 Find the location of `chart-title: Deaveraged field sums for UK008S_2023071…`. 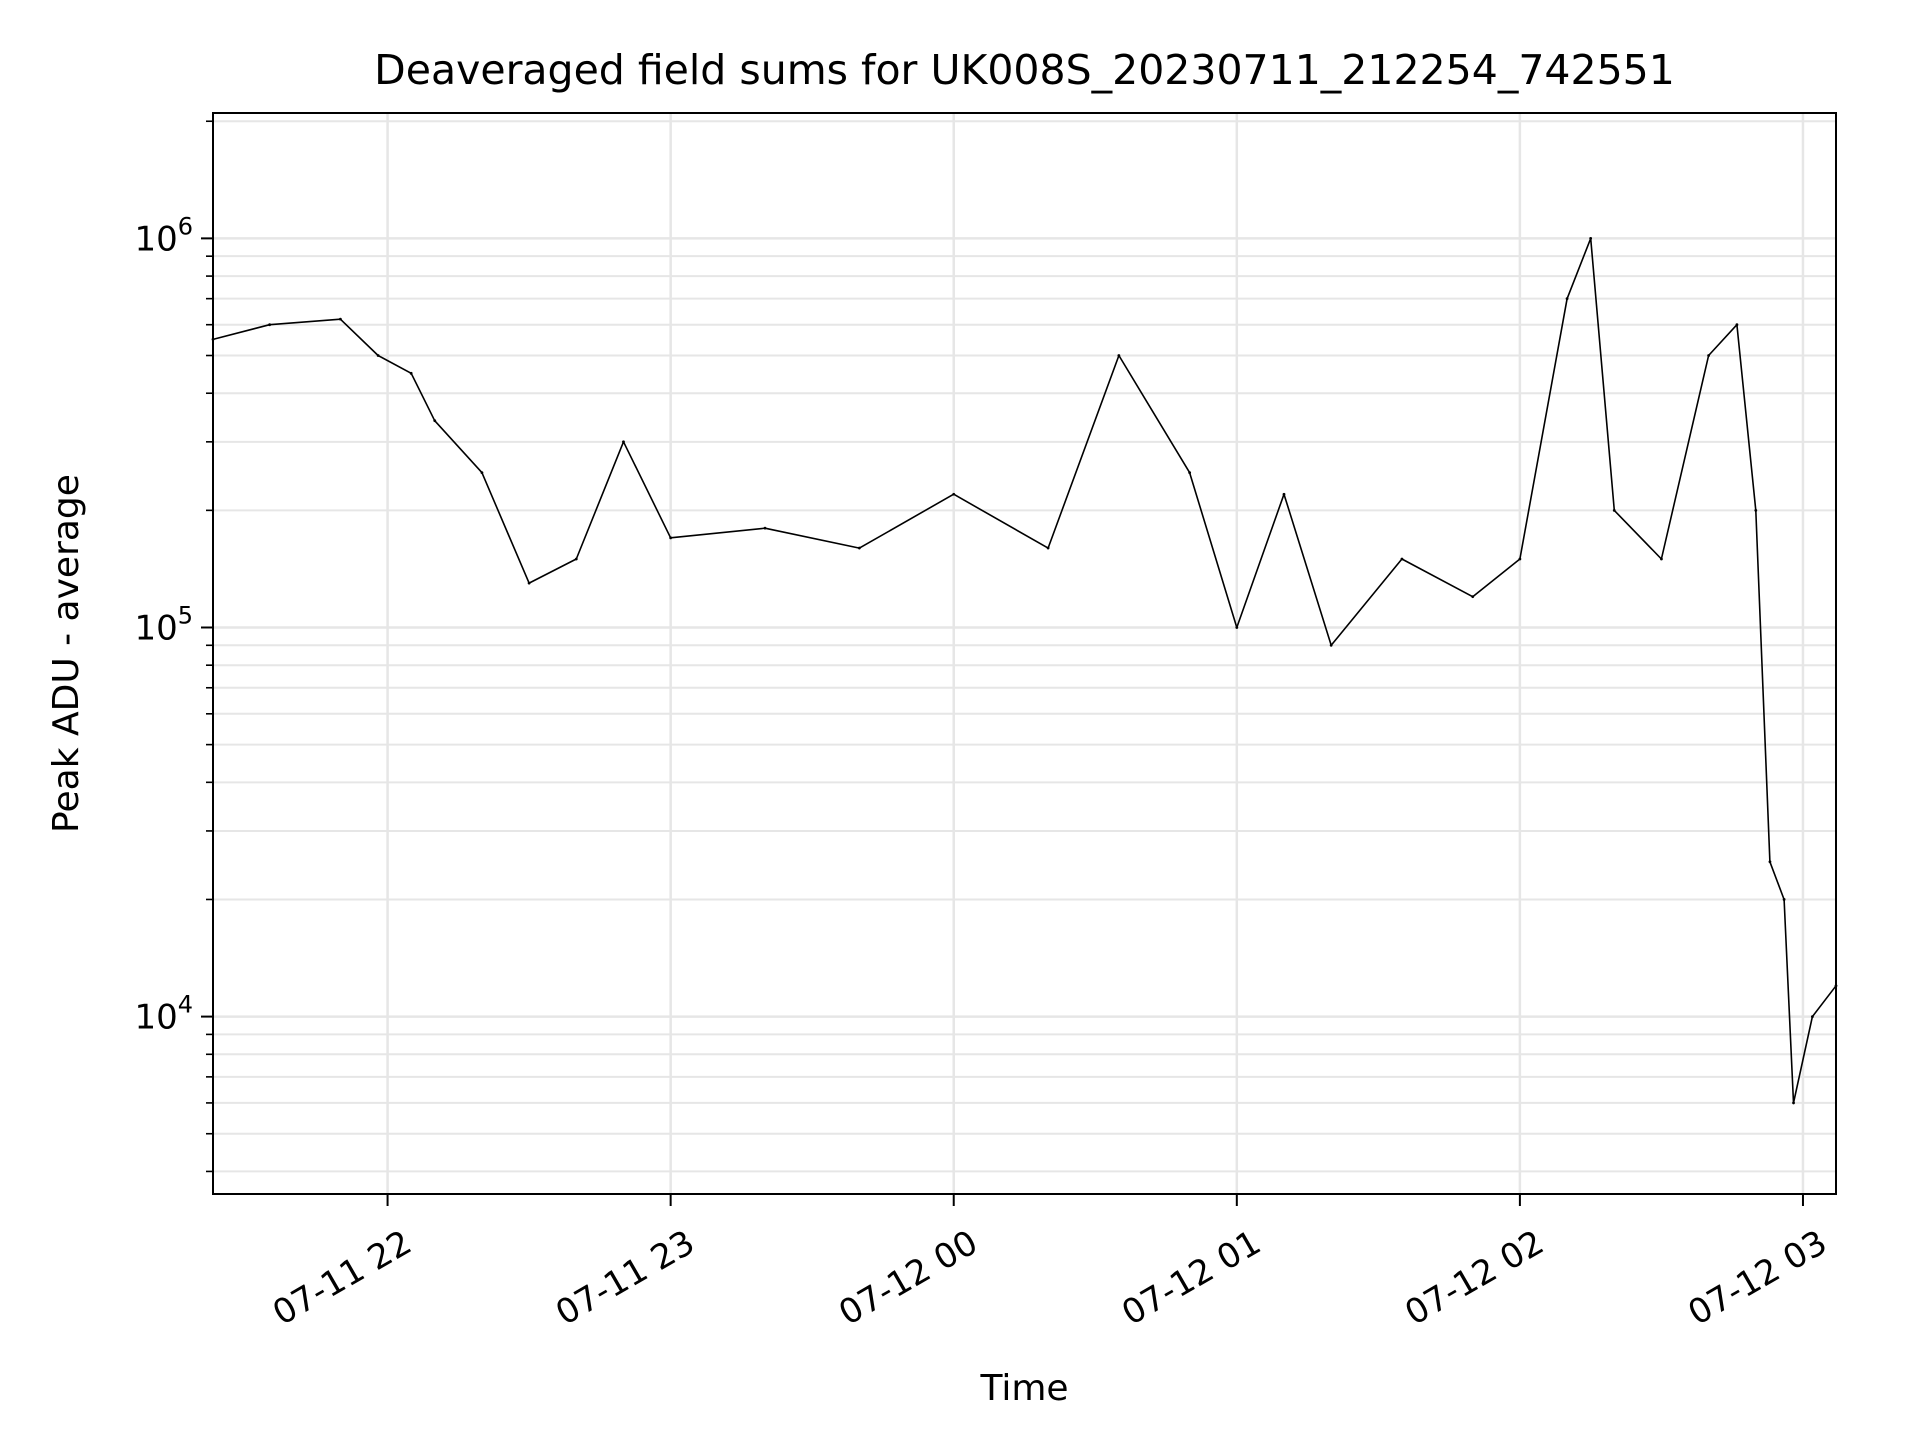

chart-title: Deaveraged field sums for UK008S_2023071… is located at coordinates (1024, 70).